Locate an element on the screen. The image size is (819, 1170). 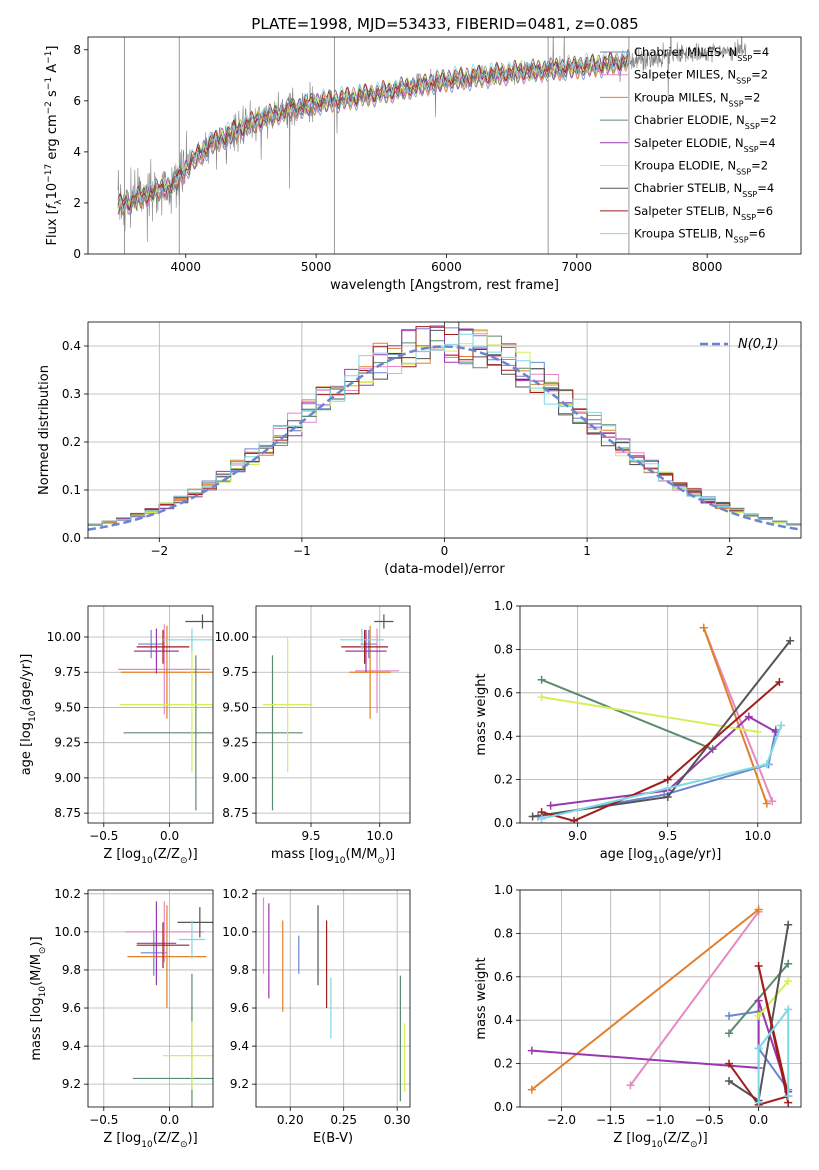
age_vs_z-xlabel-part: ⊙ is located at coordinates (184, 861).